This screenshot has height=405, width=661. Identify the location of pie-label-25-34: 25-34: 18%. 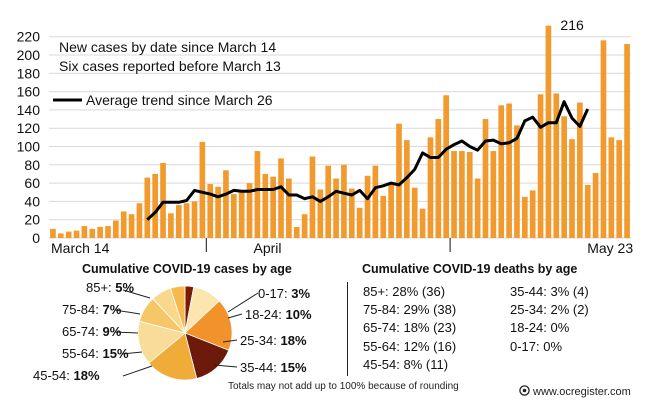
(273, 340).